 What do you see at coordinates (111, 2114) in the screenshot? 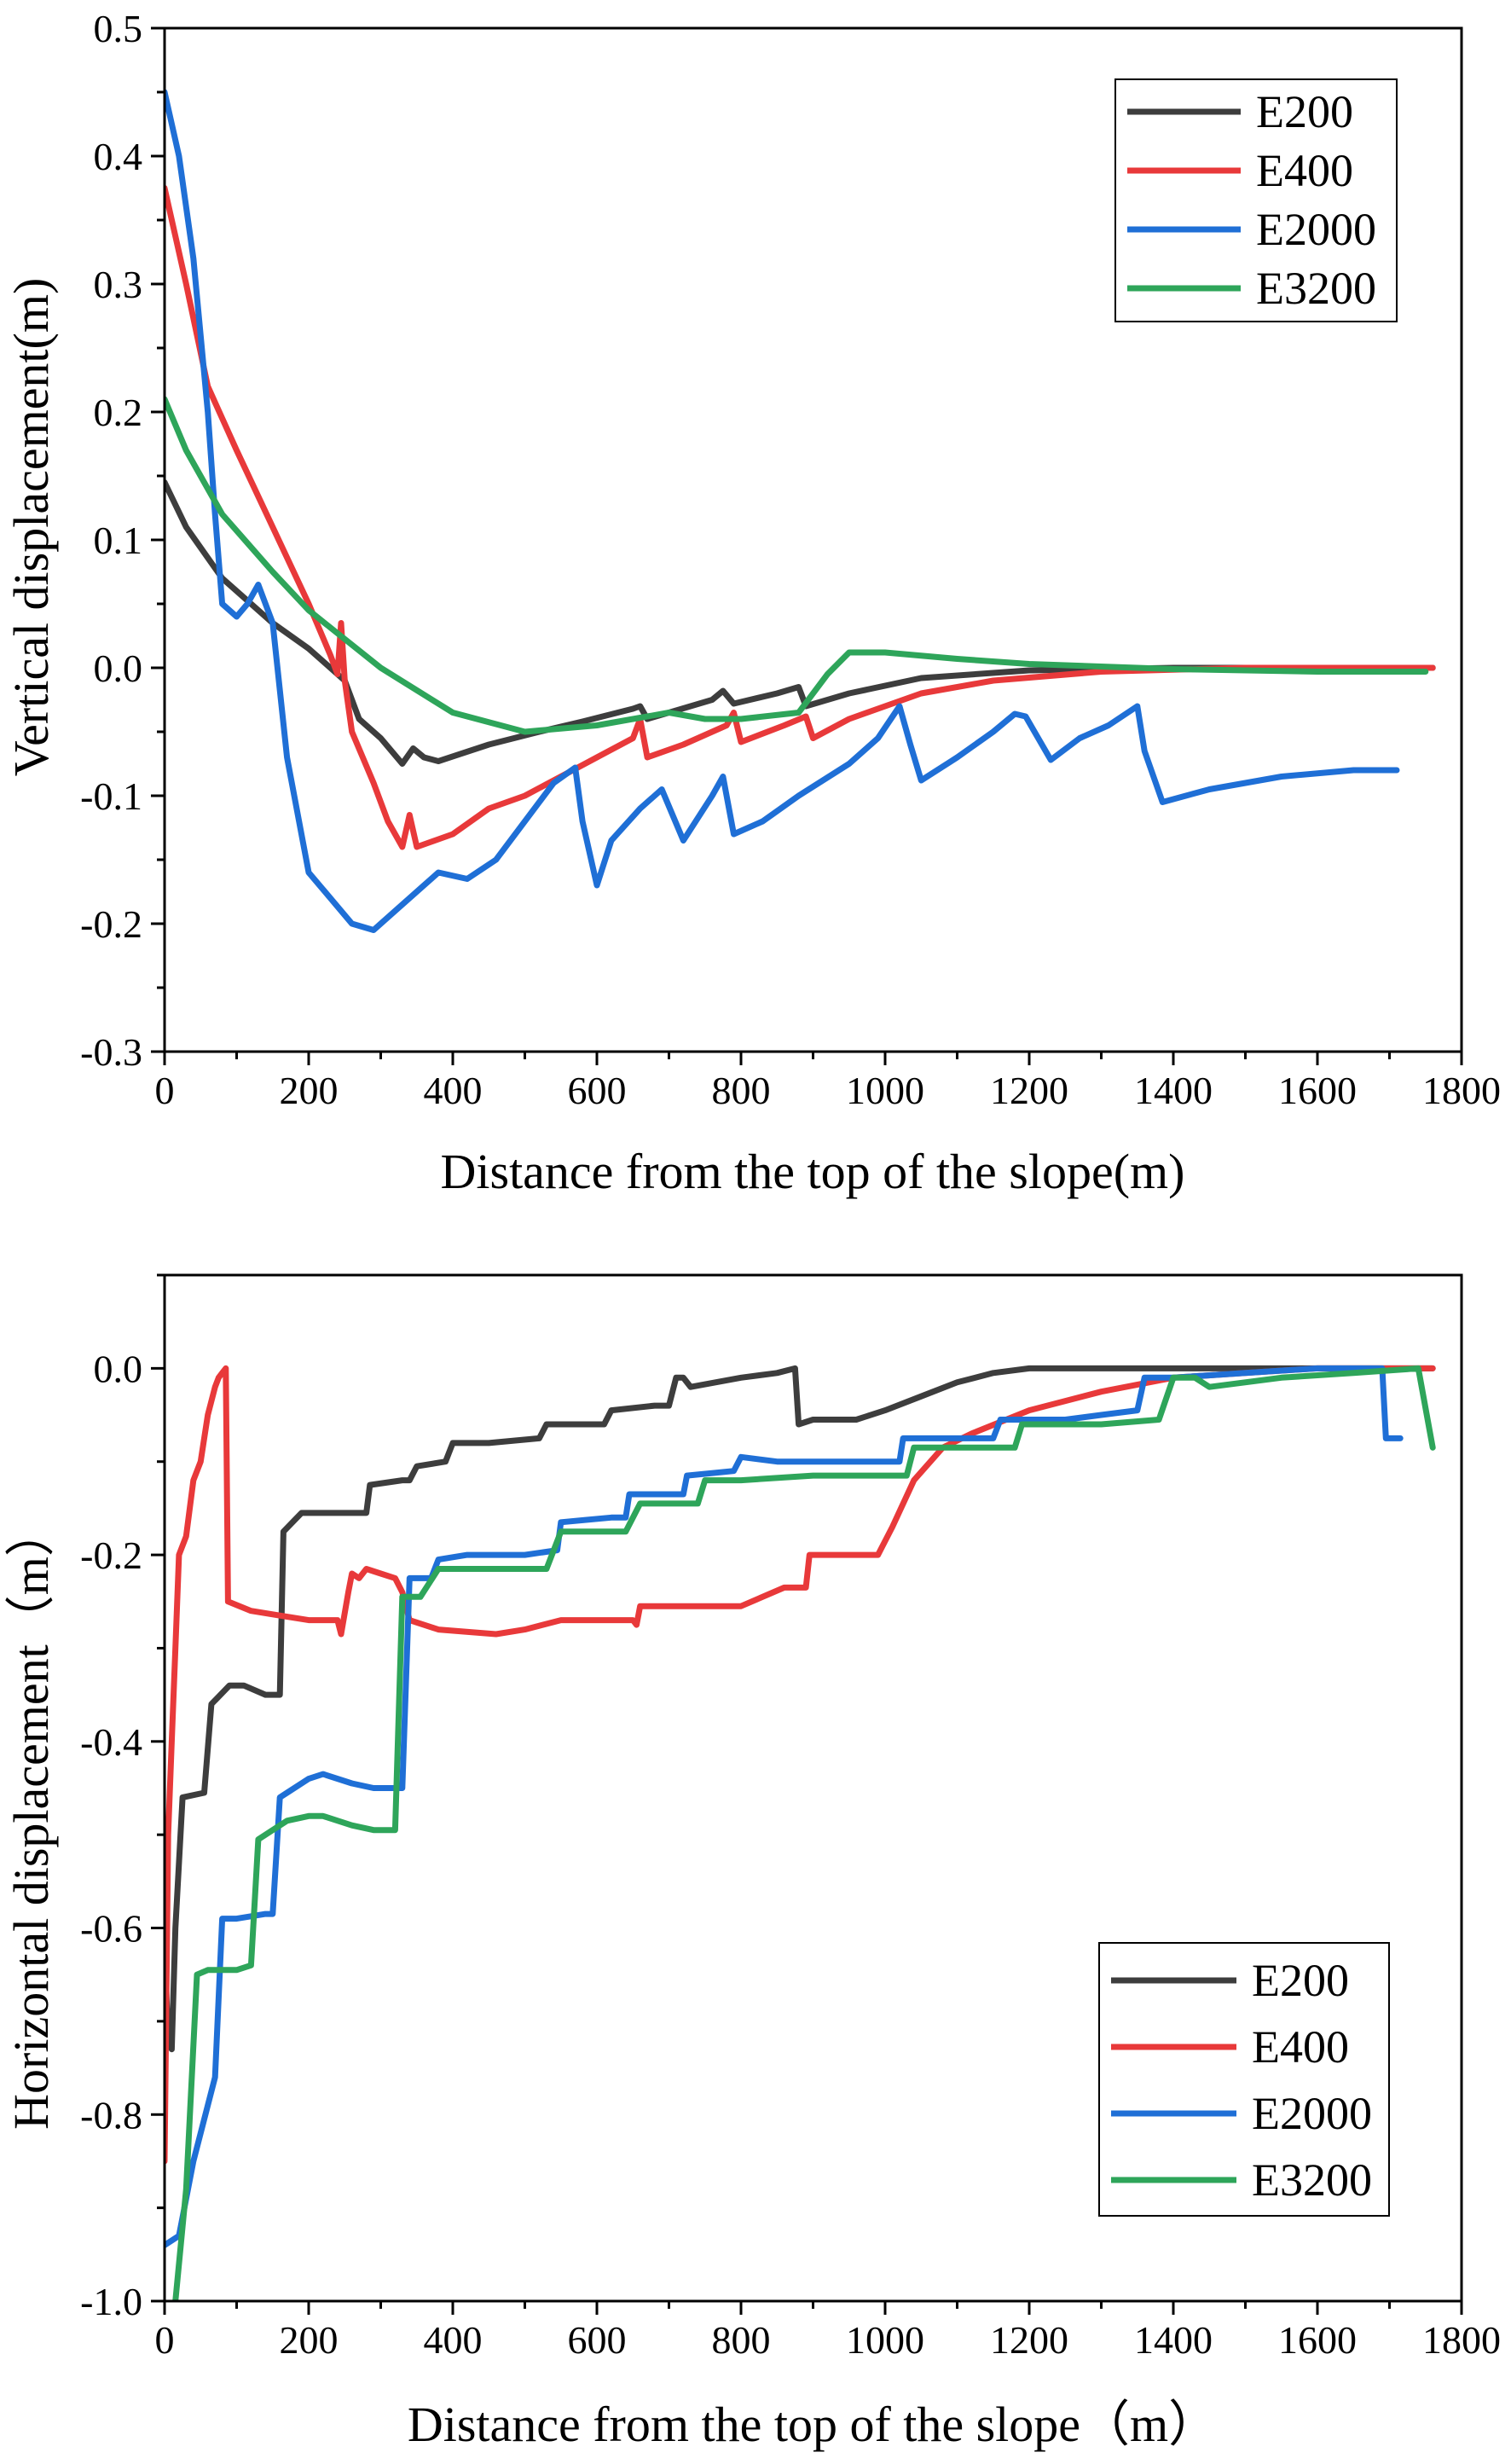
I see `y-tick-label: -0.8` at bounding box center [111, 2114].